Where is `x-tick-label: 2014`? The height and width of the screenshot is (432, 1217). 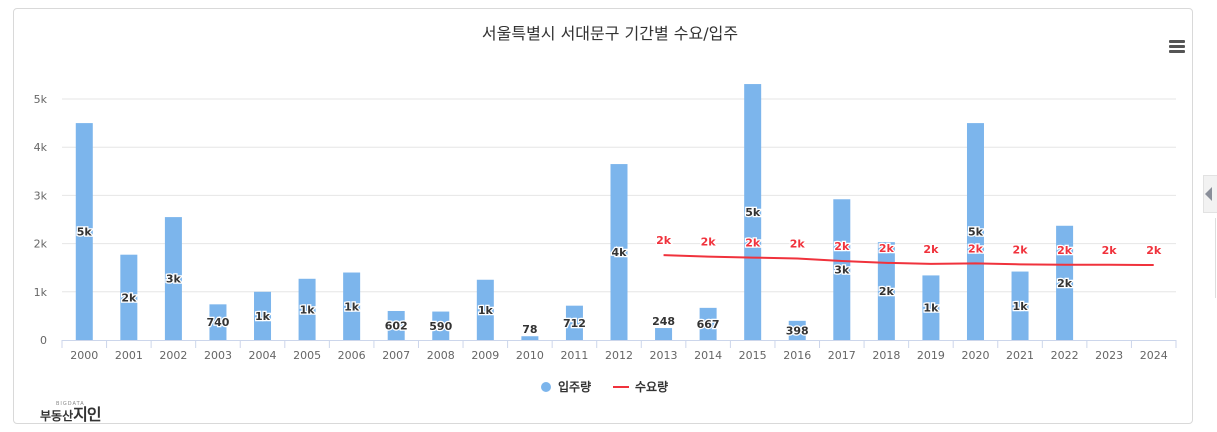 x-tick-label: 2014 is located at coordinates (708, 355).